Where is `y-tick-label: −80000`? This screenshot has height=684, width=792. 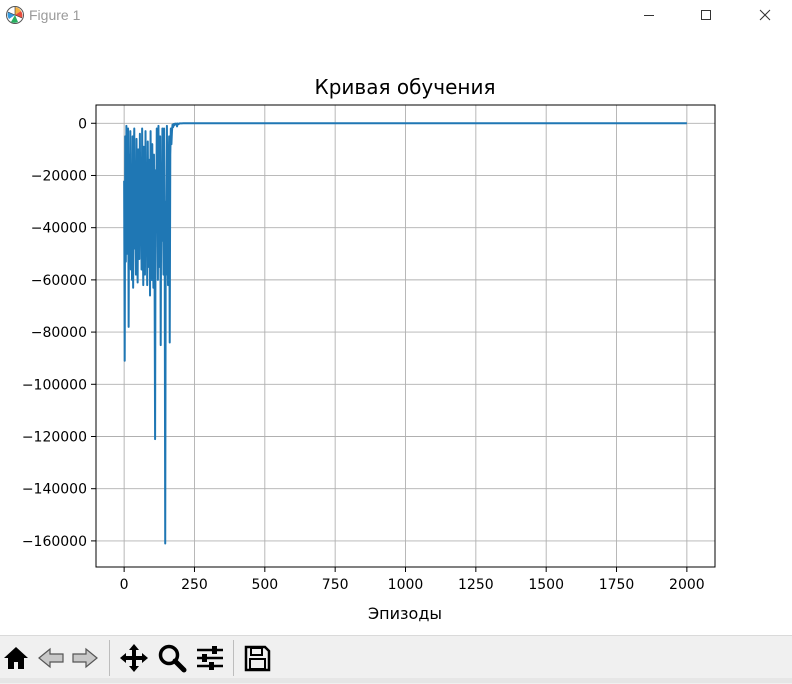
y-tick-label: −80000 is located at coordinates (59, 333).